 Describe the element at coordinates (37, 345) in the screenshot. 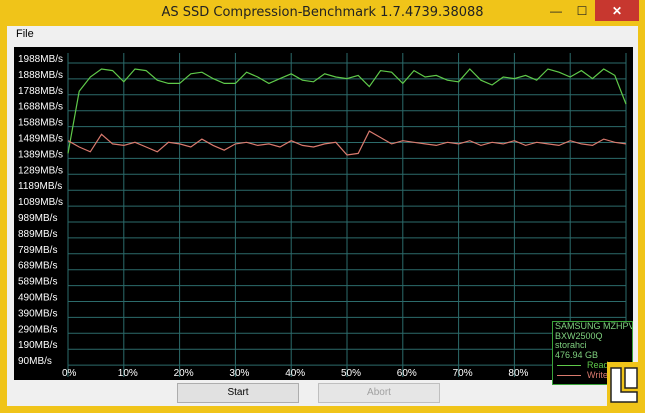

I see `y-tick-label: 190MB/s` at that location.